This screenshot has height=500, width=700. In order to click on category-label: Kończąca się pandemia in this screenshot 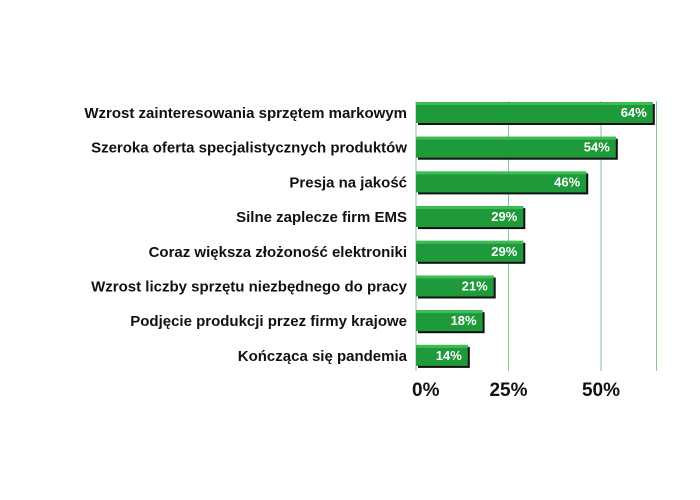, I will do `click(323, 356)`.